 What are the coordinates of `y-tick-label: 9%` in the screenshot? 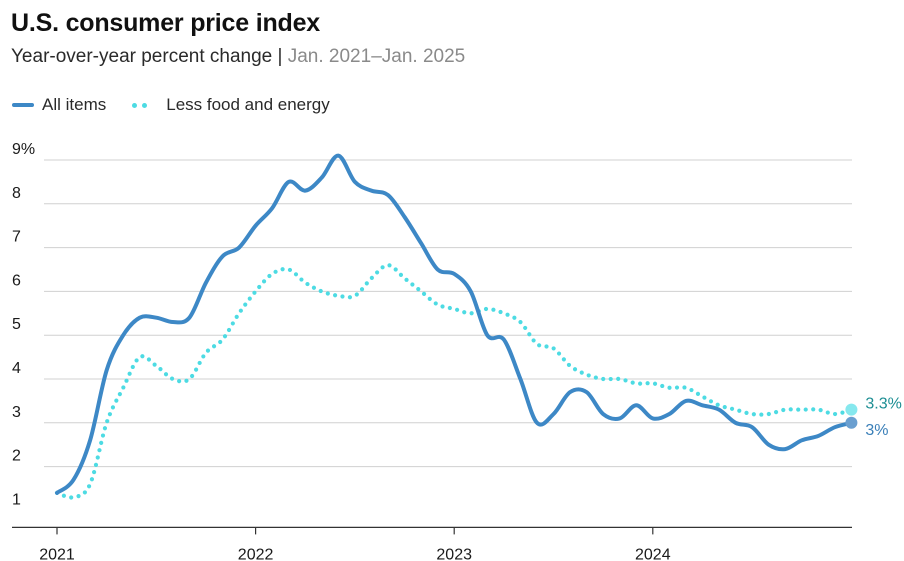 It's located at (23, 149).